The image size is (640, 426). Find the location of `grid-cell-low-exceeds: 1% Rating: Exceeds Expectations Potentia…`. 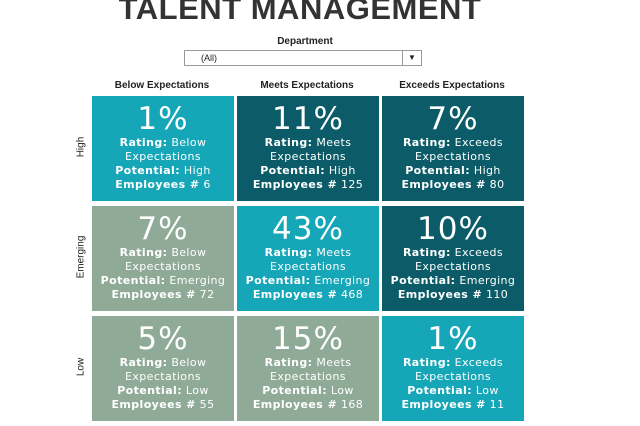

grid-cell-low-exceeds: 1% Rating: Exceeds Expectations Potentia… is located at coordinates (453, 368).